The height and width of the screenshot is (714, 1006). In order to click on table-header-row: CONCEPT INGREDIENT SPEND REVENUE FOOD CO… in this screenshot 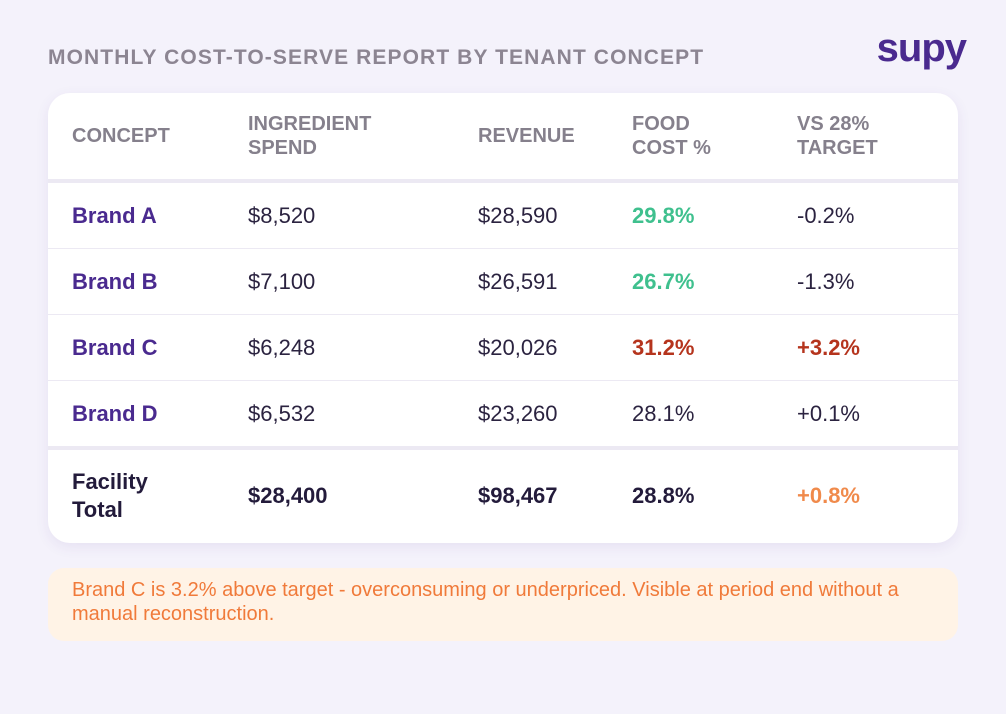, I will do `click(503, 136)`.